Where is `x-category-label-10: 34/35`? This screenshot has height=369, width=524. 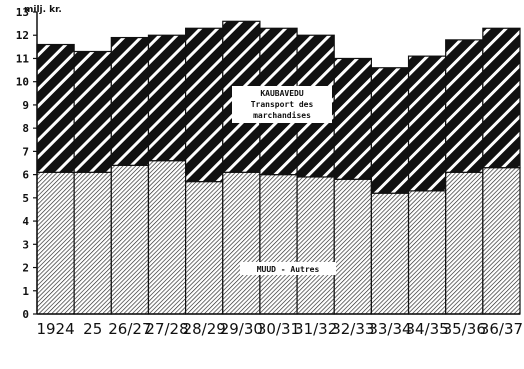
x-category-label-10: 34/35 is located at coordinates (426, 329).